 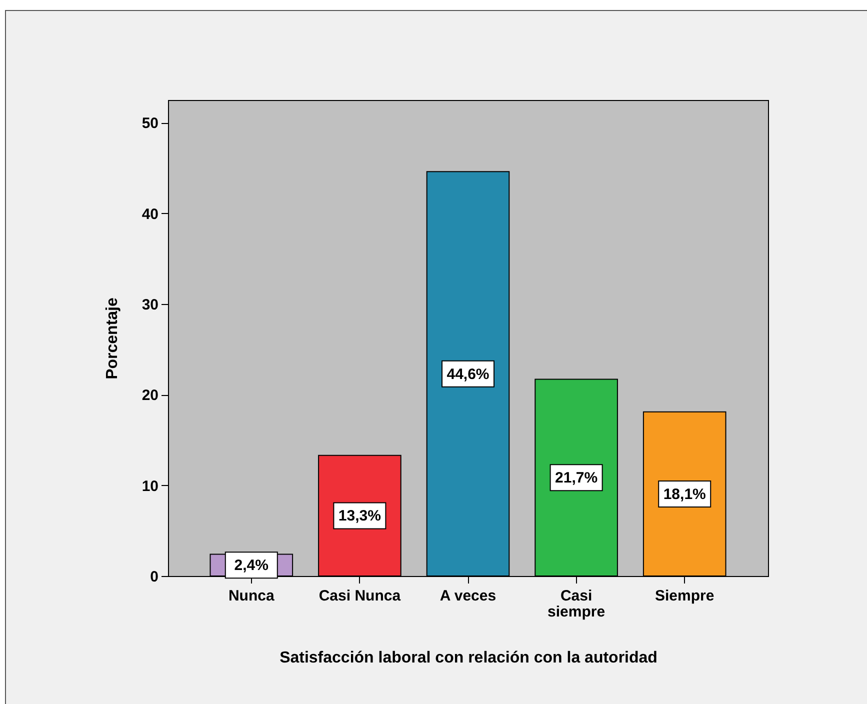 What do you see at coordinates (251, 565) in the screenshot?
I see `data-label: 2,4%` at bounding box center [251, 565].